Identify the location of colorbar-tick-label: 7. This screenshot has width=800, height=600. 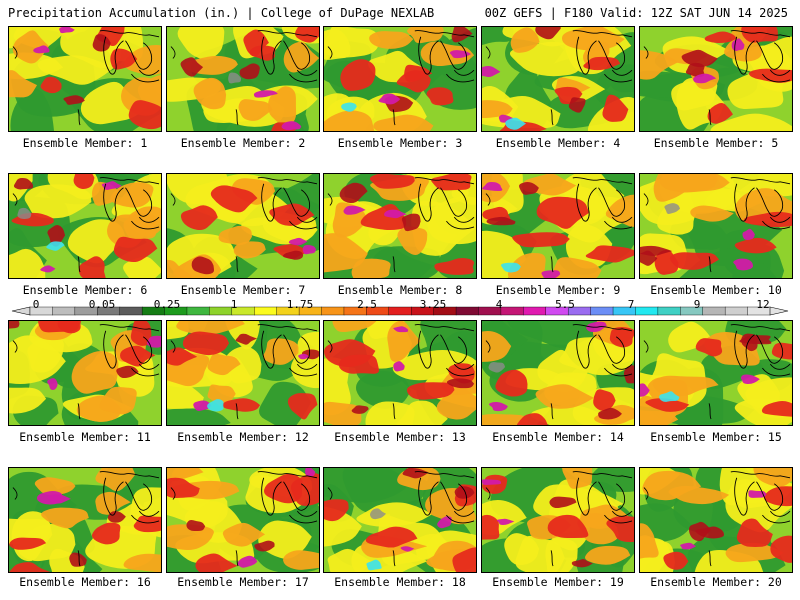
(631, 304).